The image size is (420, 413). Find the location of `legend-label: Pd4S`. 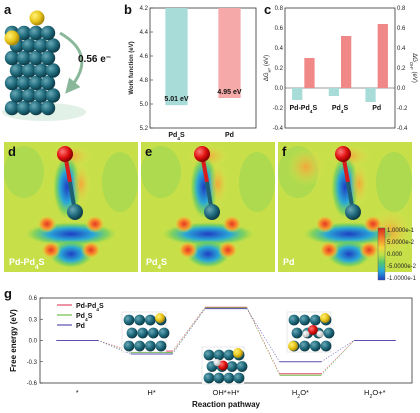

legend-label: Pd4S is located at coordinates (84, 318).